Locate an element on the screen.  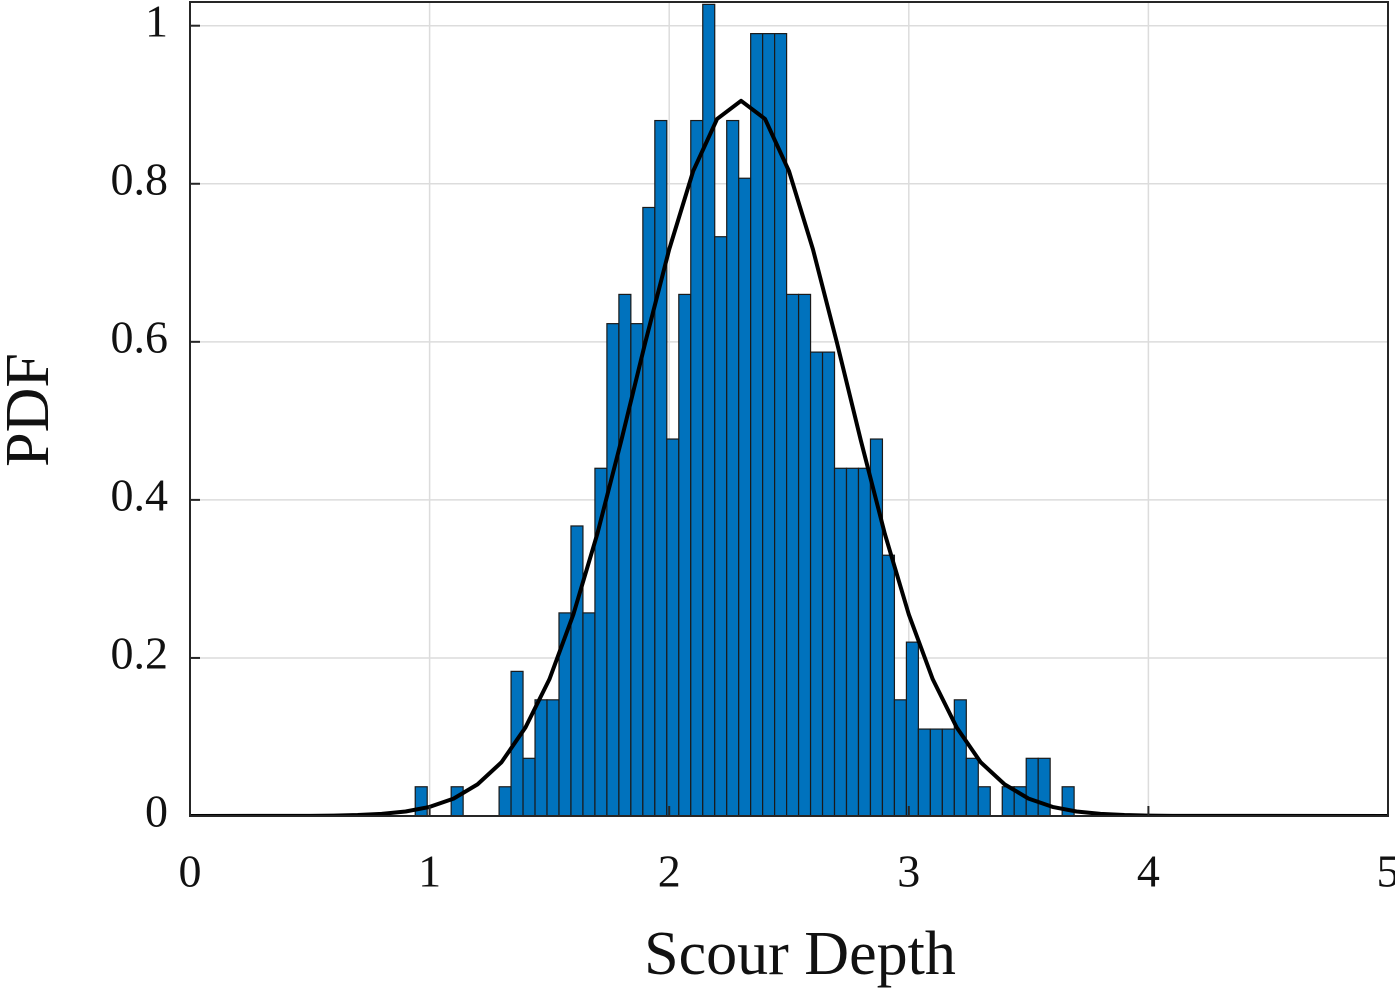
x-tick-label: 3 is located at coordinates (908, 871).